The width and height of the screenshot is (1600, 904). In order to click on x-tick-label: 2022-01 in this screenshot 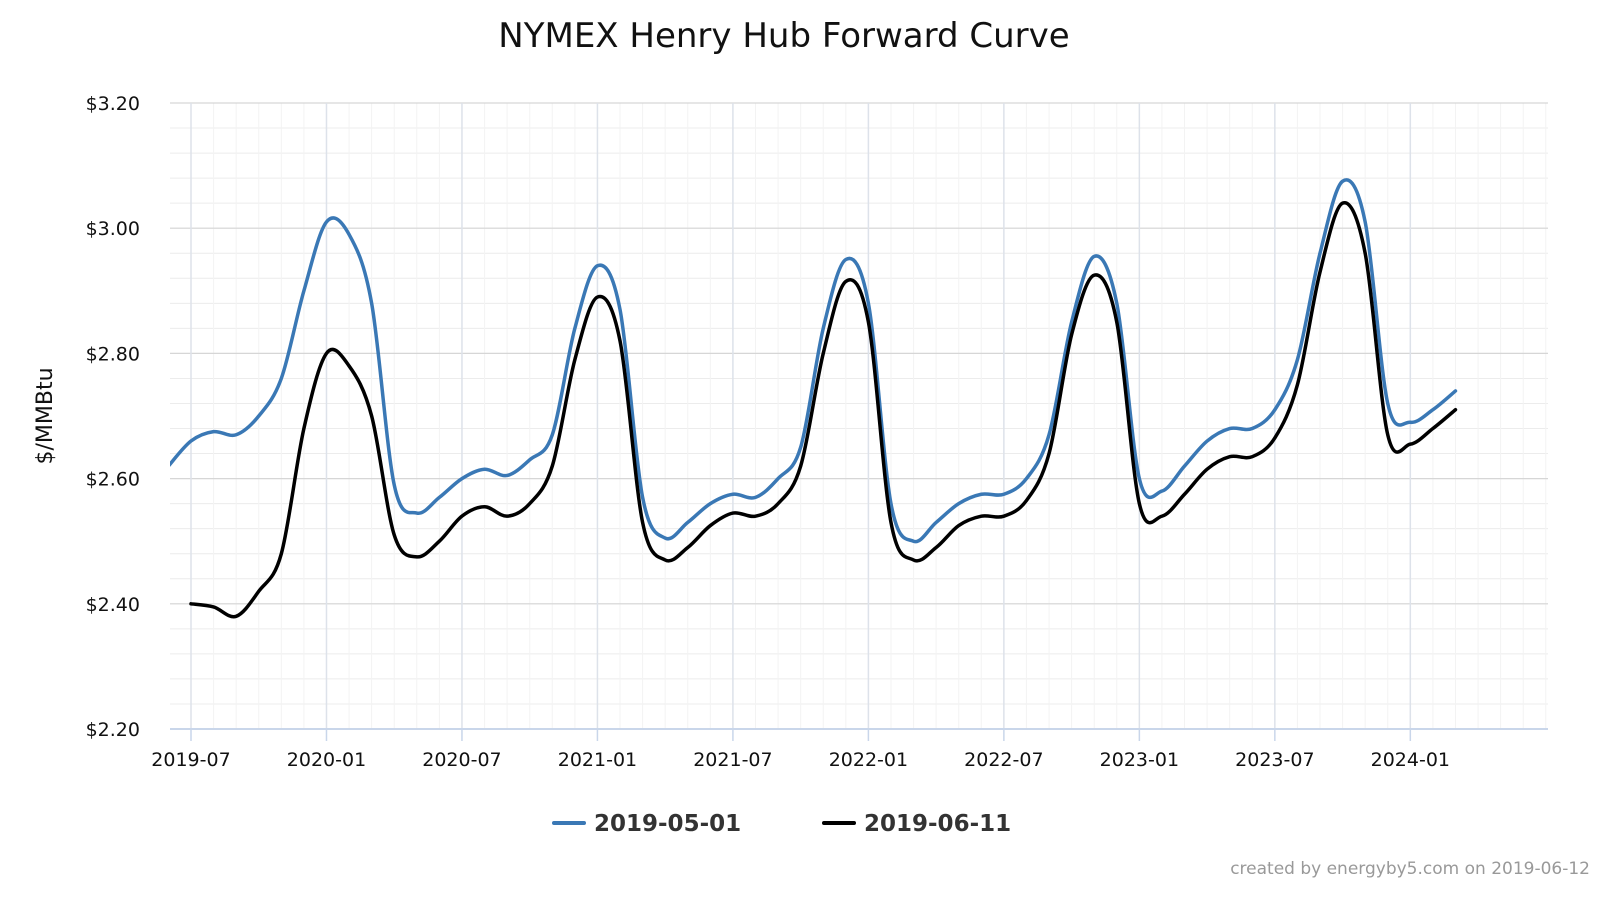, I will do `click(868, 760)`.